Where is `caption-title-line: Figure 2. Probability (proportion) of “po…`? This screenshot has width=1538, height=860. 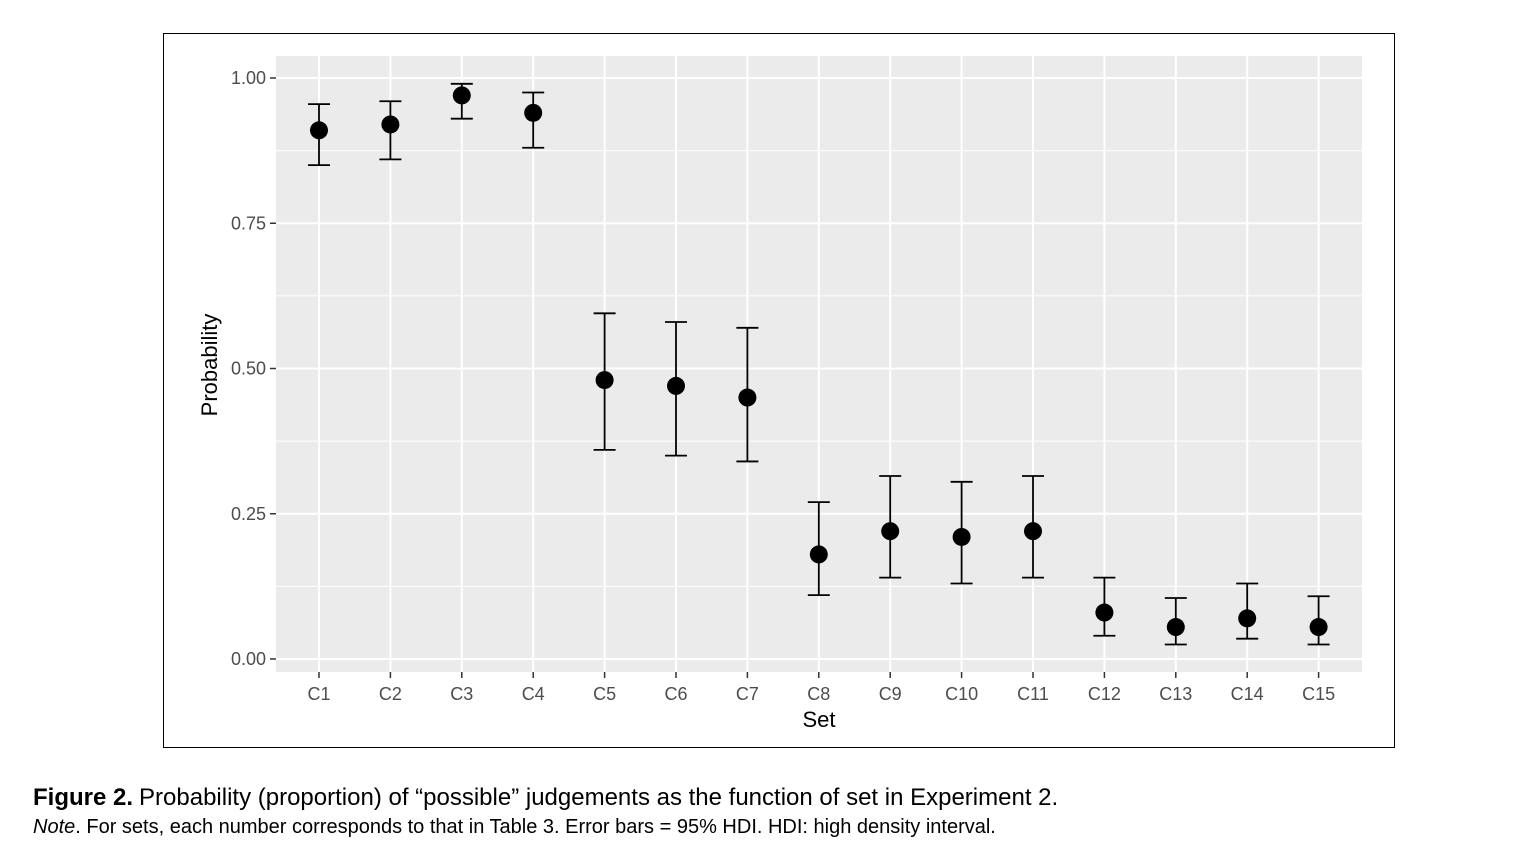
caption-title-line: Figure 2. Probability (proportion) of “po… is located at coordinates (773, 798).